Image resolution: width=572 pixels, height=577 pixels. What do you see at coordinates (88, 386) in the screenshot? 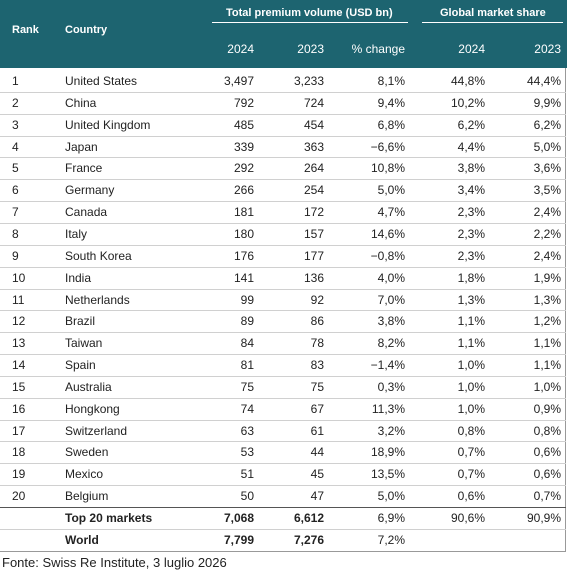
I see `country-cell: Australia` at bounding box center [88, 386].